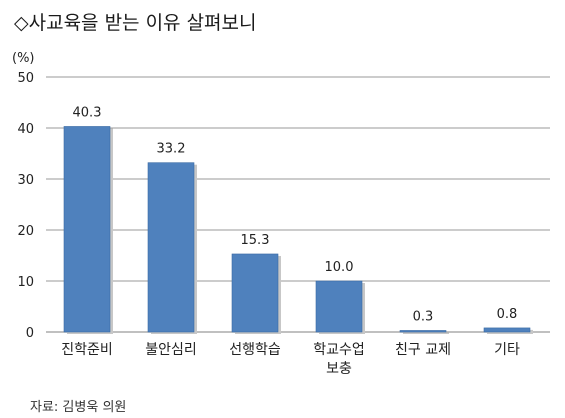 Image resolution: width=565 pixels, height=418 pixels. What do you see at coordinates (255, 240) in the screenshot?
I see `value-label: 15.3` at bounding box center [255, 240].